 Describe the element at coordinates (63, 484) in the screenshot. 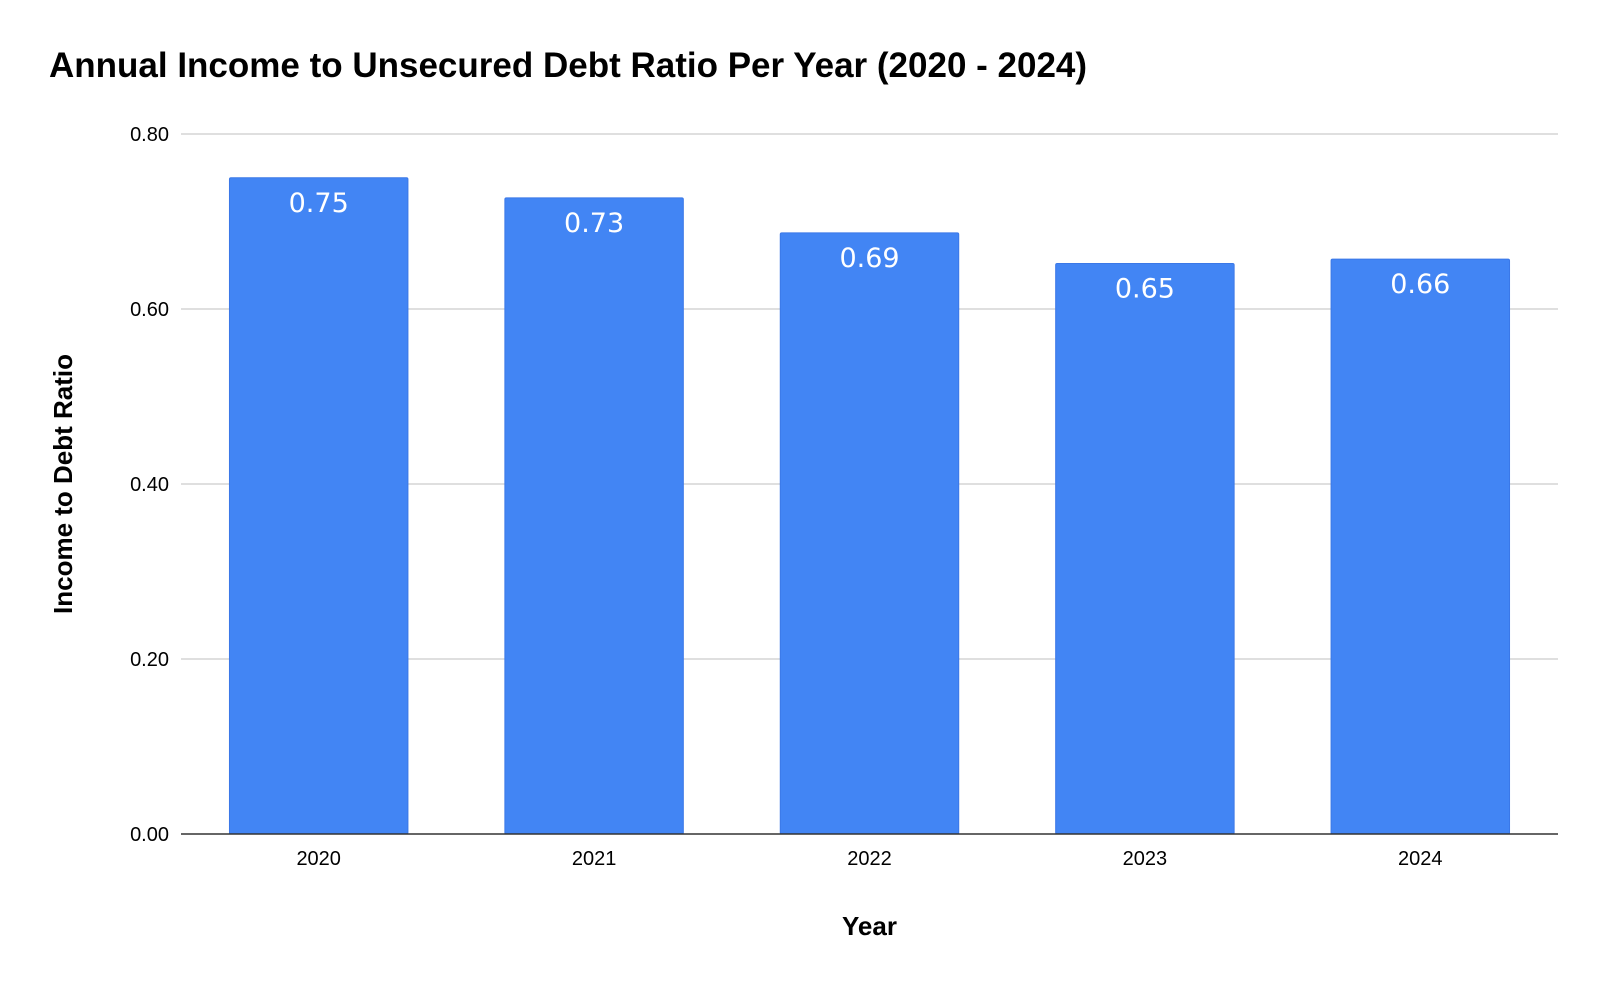

I see `y-axis-title: Income to Debt Ratio` at that location.